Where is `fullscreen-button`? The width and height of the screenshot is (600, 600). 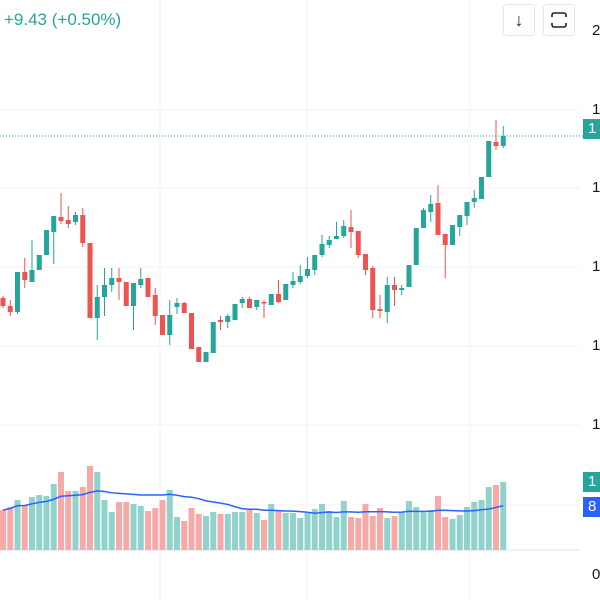
fullscreen-button is located at coordinates (559, 20).